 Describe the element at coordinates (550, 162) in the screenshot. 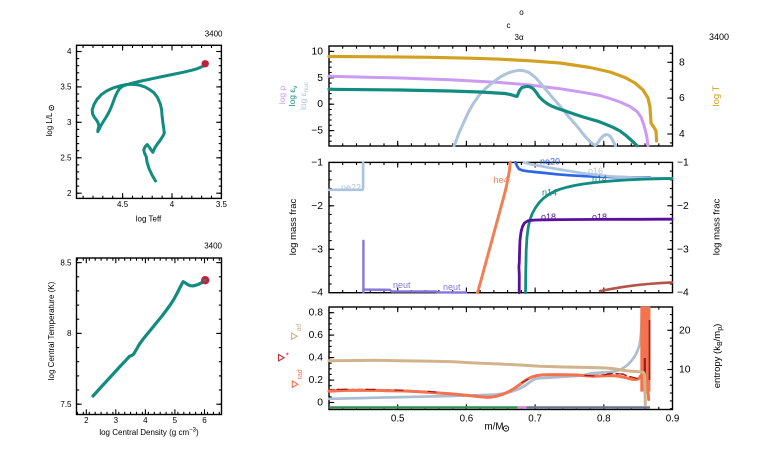

I see `svg-text: ne20` at that location.